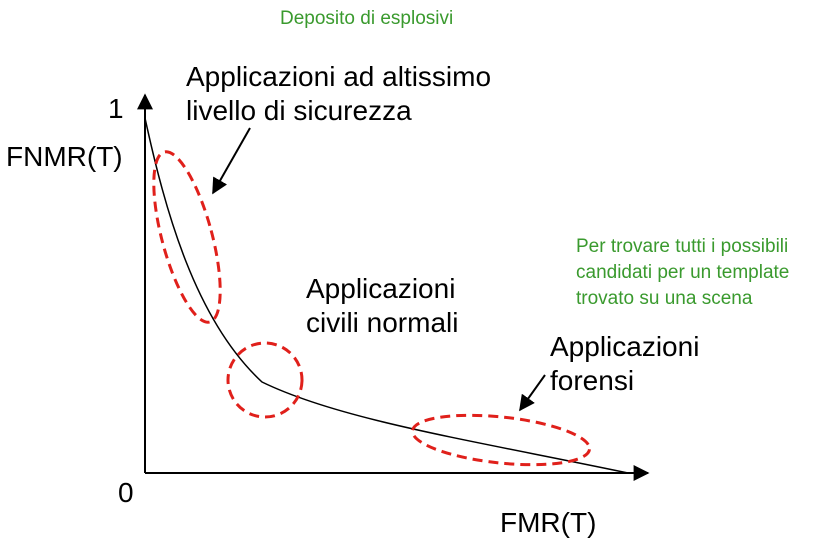  I want to click on forensic-arrow, so click(532, 393).